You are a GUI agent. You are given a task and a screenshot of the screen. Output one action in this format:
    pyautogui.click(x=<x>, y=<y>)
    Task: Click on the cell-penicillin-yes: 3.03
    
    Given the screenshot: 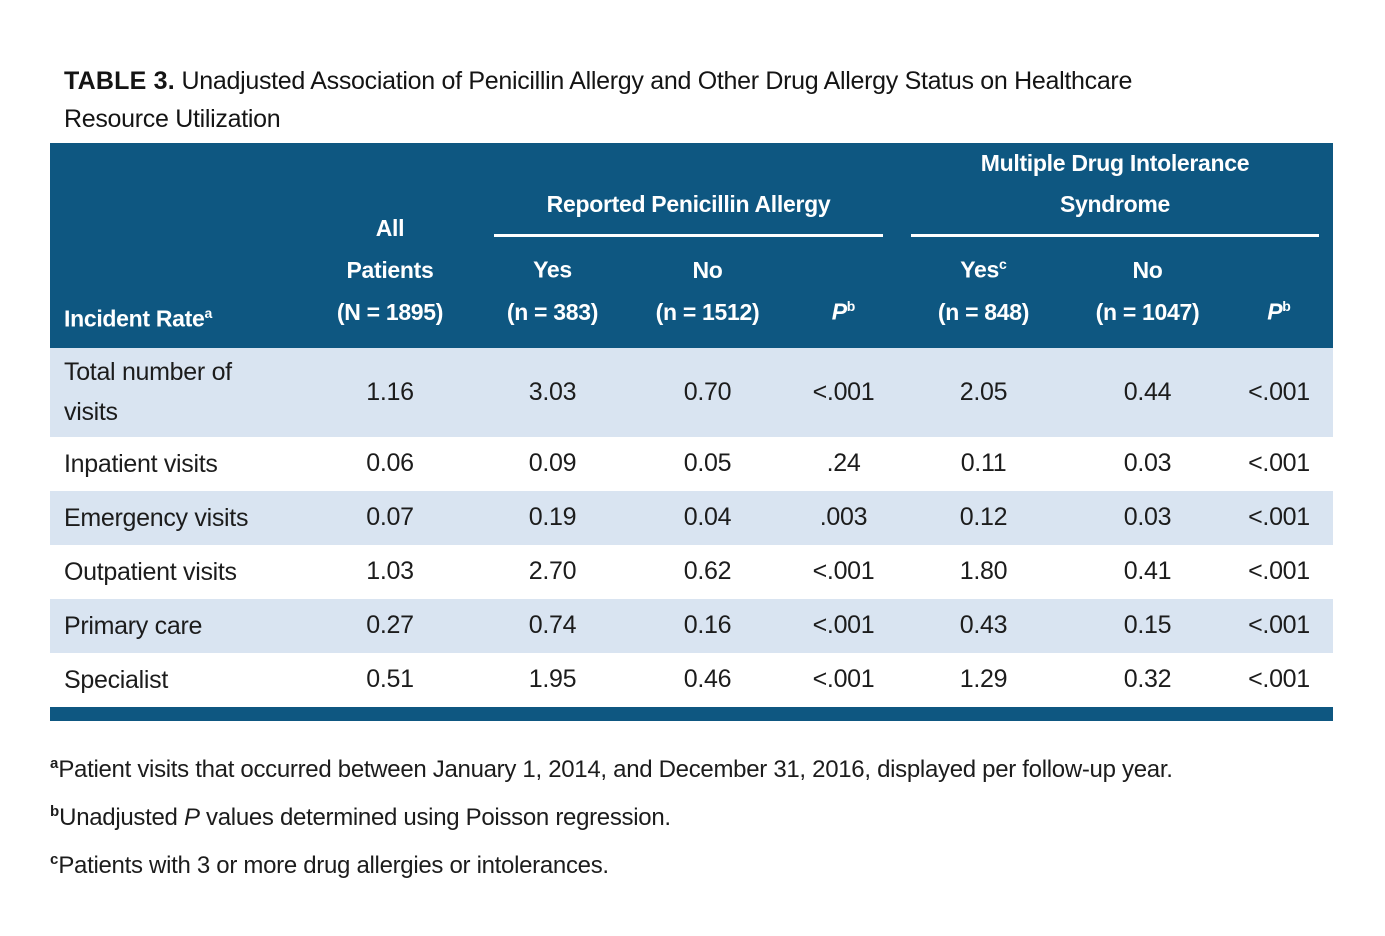 What is the action you would take?
    pyautogui.click(x=552, y=392)
    